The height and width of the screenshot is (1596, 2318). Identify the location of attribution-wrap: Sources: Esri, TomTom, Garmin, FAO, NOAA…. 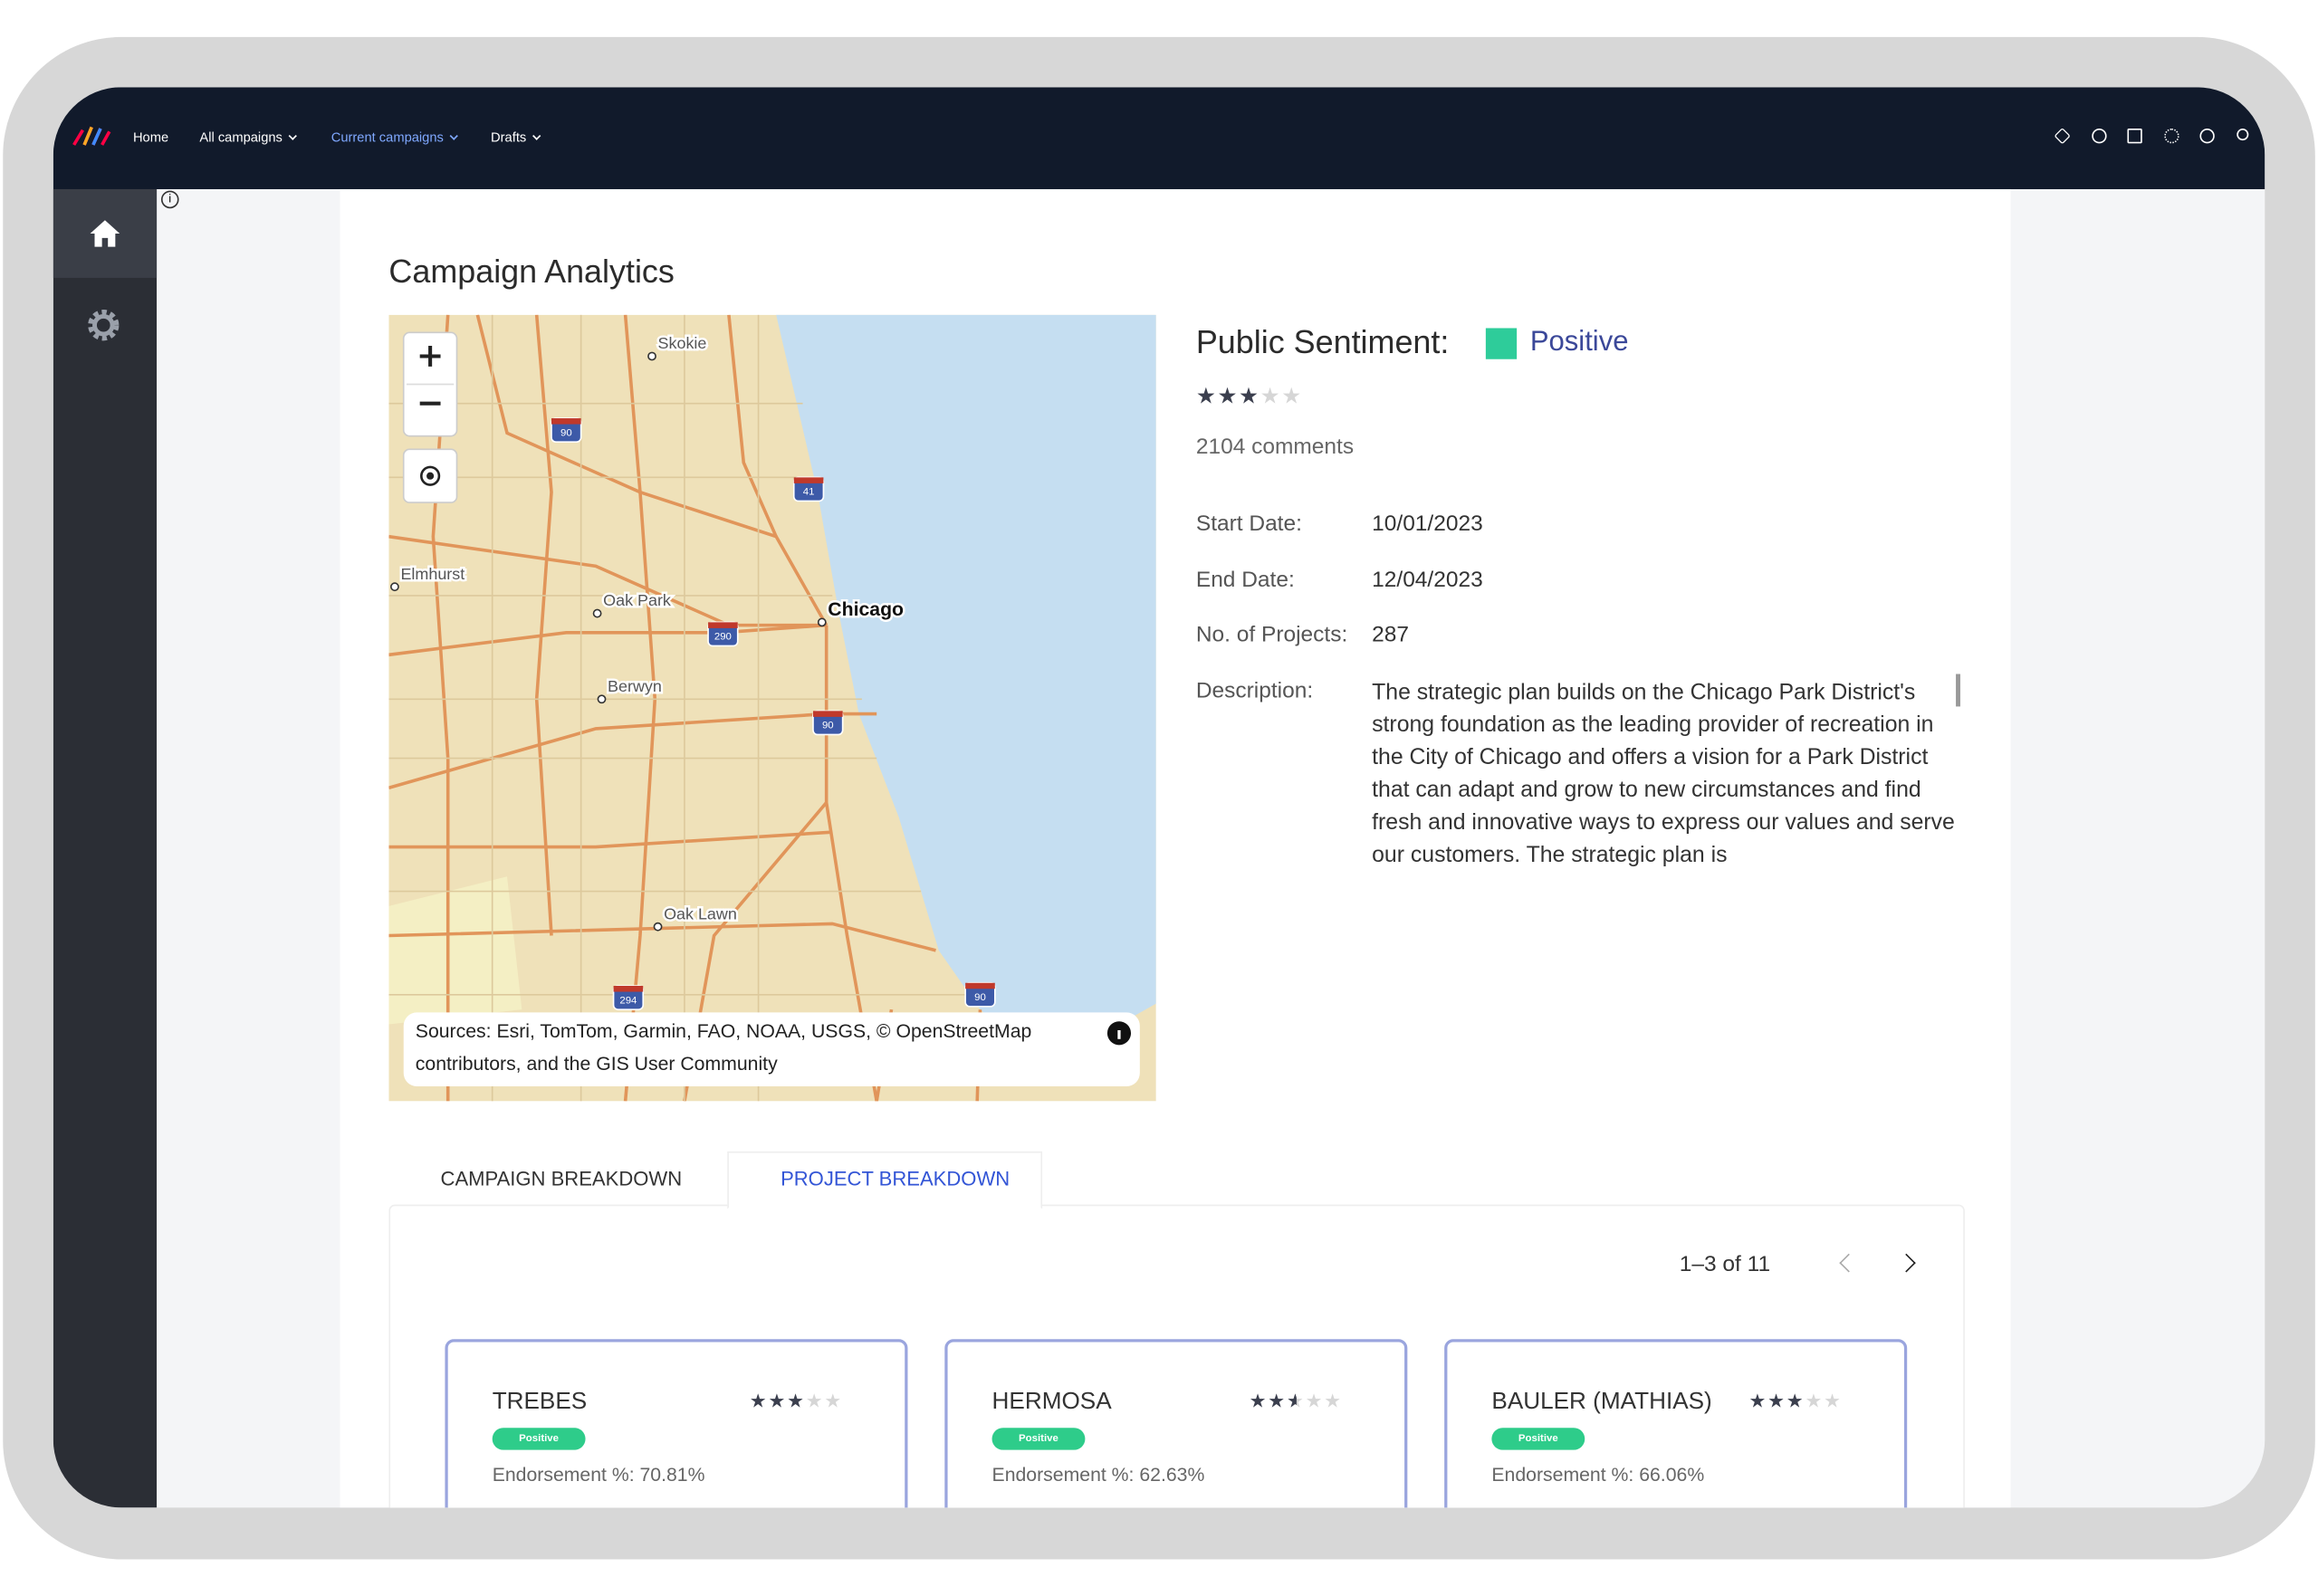
(724, 1047).